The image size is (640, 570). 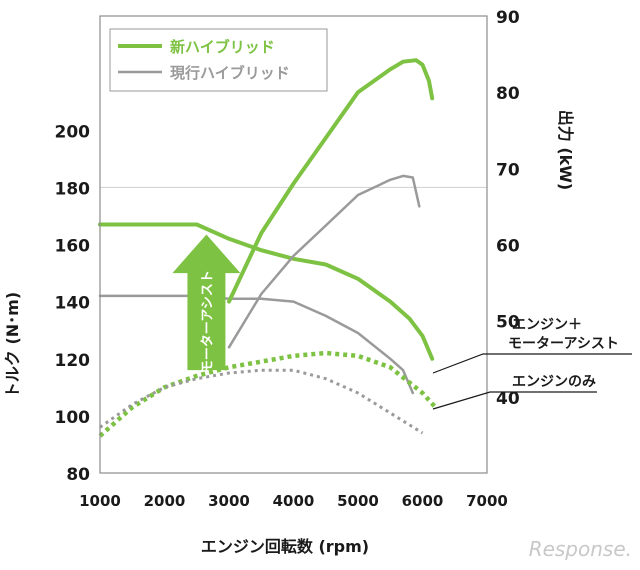 What do you see at coordinates (554, 382) in the screenshot?
I see `callout-engine-label: エンジンのみ` at bounding box center [554, 382].